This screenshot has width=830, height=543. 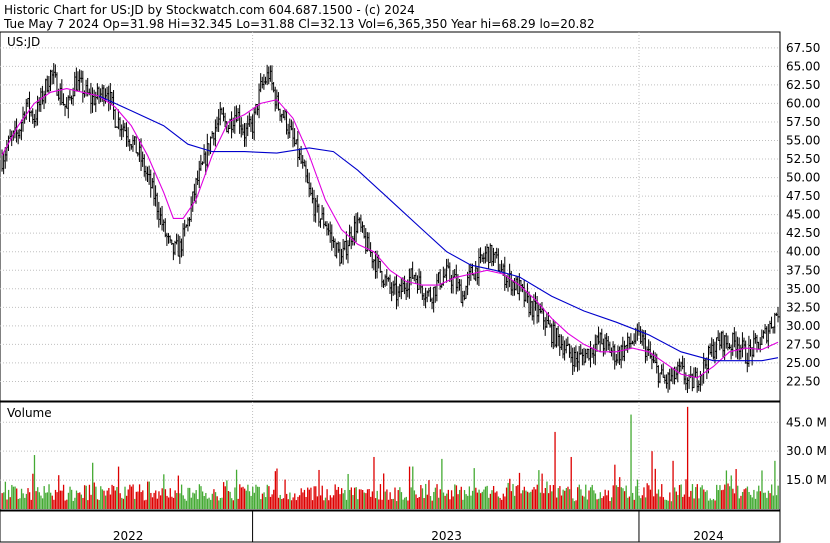 I want to click on price-tick-label: 55.00, so click(x=803, y=141).